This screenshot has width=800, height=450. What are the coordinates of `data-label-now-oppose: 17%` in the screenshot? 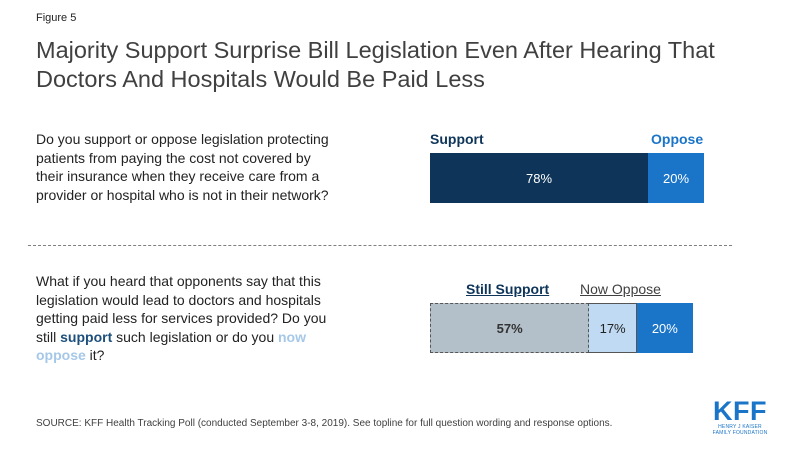 It's located at (612, 328).